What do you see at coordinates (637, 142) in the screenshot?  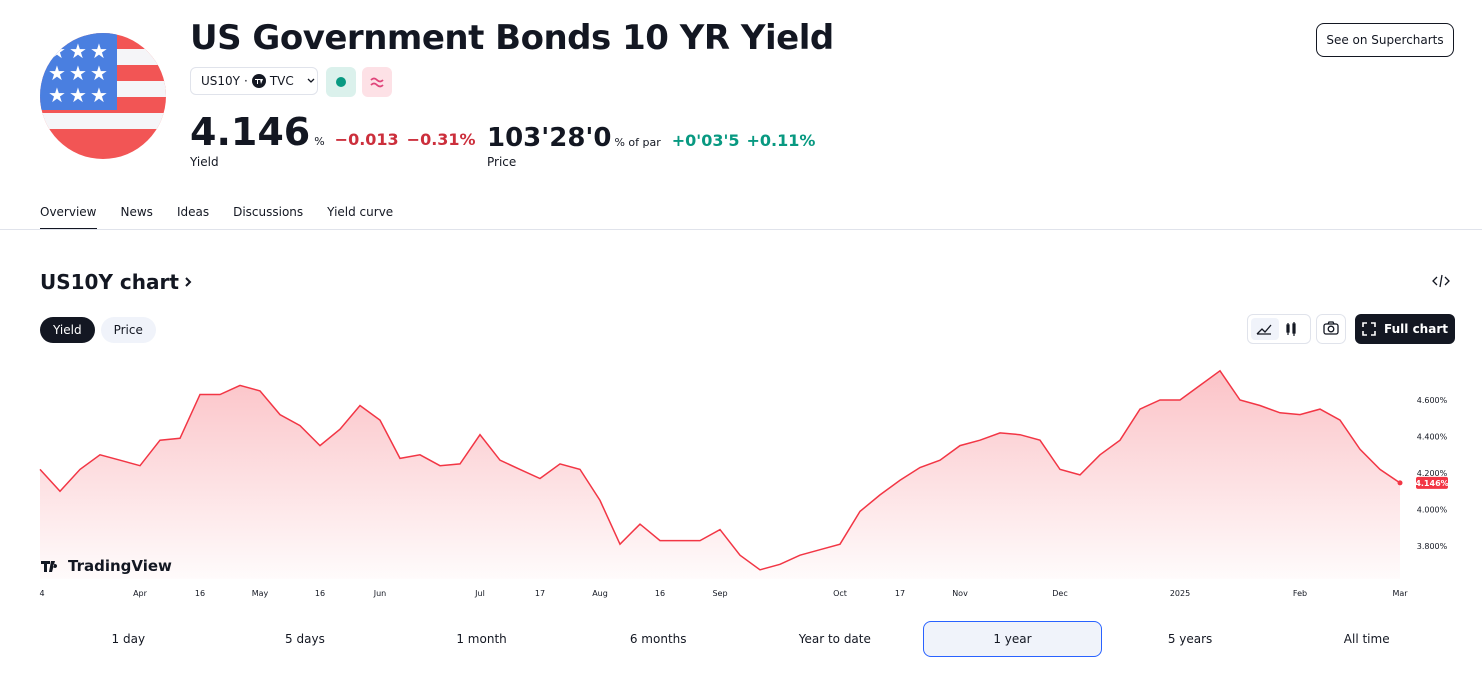 I see `price-unit: % of par` at bounding box center [637, 142].